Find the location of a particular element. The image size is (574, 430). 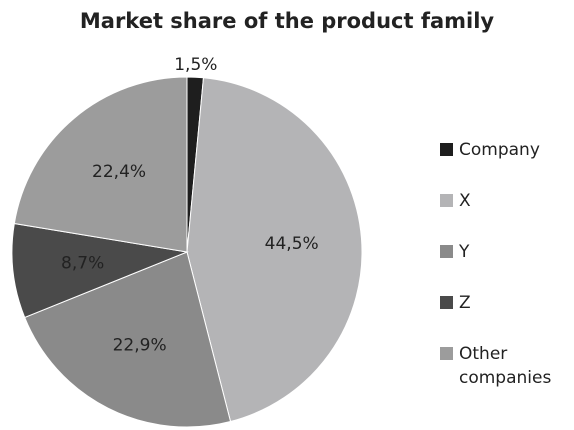

legend-label: Y is located at coordinates (464, 252).